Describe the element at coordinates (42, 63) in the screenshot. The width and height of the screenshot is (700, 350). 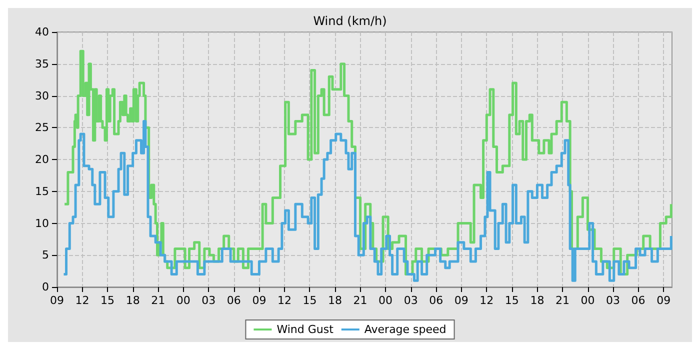
I see `y-tick-label: 35` at that location.